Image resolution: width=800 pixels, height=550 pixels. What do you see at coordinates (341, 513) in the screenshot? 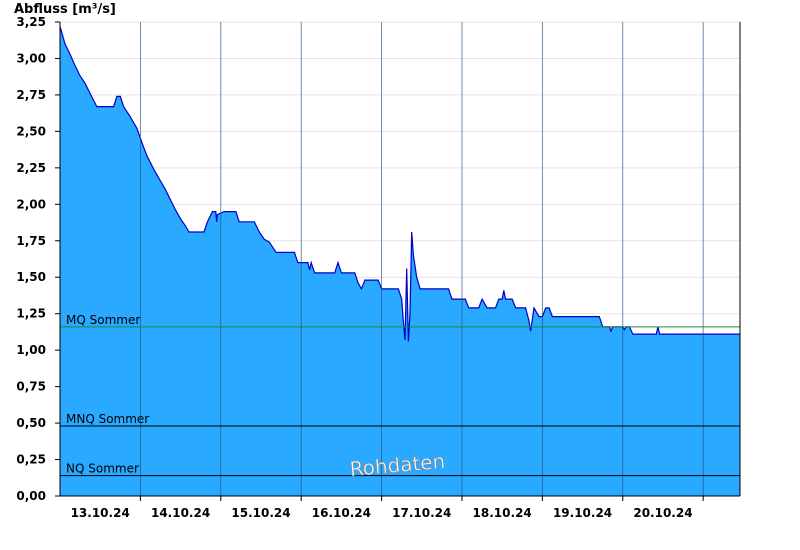
I see `x-tick-label: 16.10.24` at bounding box center [341, 513].